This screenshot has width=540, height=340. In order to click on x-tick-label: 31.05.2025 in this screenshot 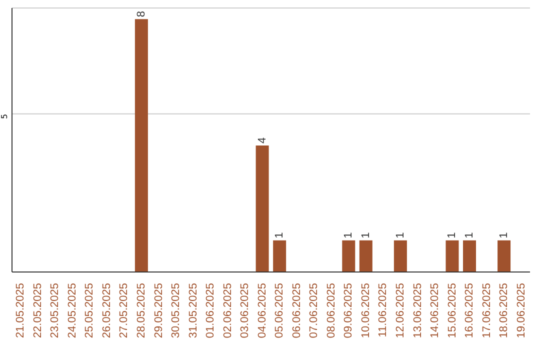, I will do `click(193, 310)`.